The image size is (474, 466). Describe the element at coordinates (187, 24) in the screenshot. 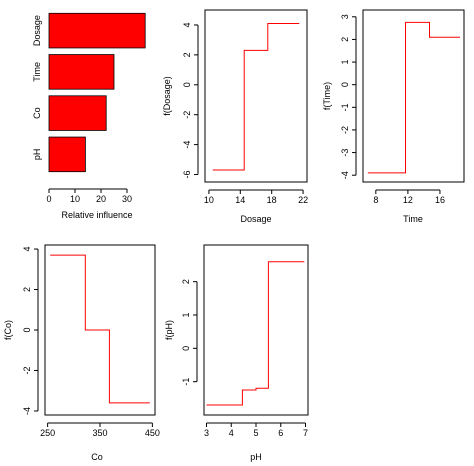

I see `dosage-y-tick-label: 4` at that location.